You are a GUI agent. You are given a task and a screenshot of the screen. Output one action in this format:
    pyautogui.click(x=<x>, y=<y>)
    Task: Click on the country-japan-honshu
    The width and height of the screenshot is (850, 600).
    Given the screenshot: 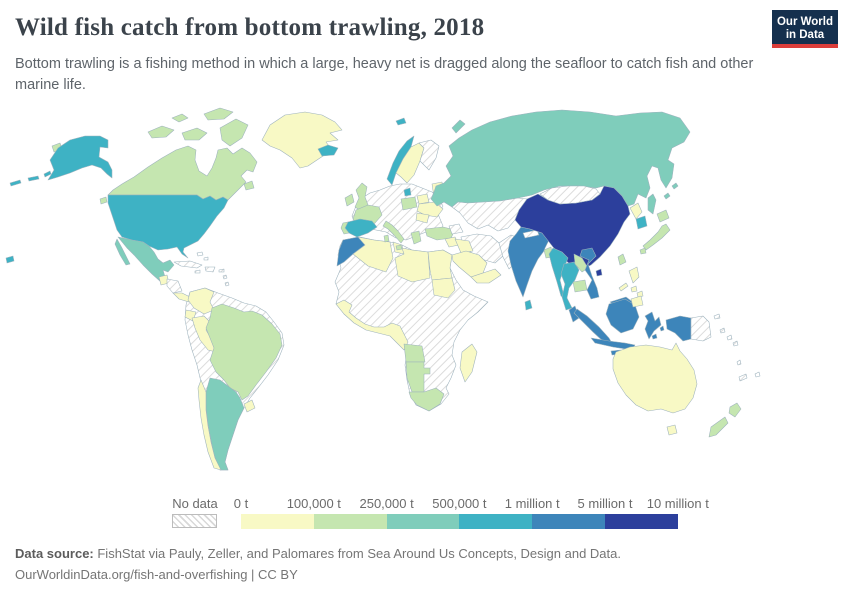 What is the action you would take?
    pyautogui.click(x=656, y=237)
    